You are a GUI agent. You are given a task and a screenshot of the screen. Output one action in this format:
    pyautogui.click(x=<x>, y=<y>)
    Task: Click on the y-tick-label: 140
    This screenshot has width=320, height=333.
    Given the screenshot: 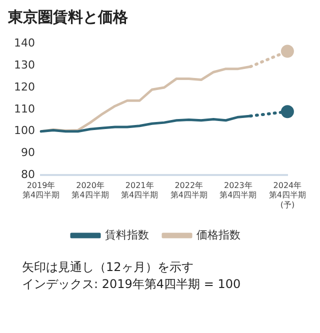 What is the action you would take?
    pyautogui.click(x=24, y=43)
    